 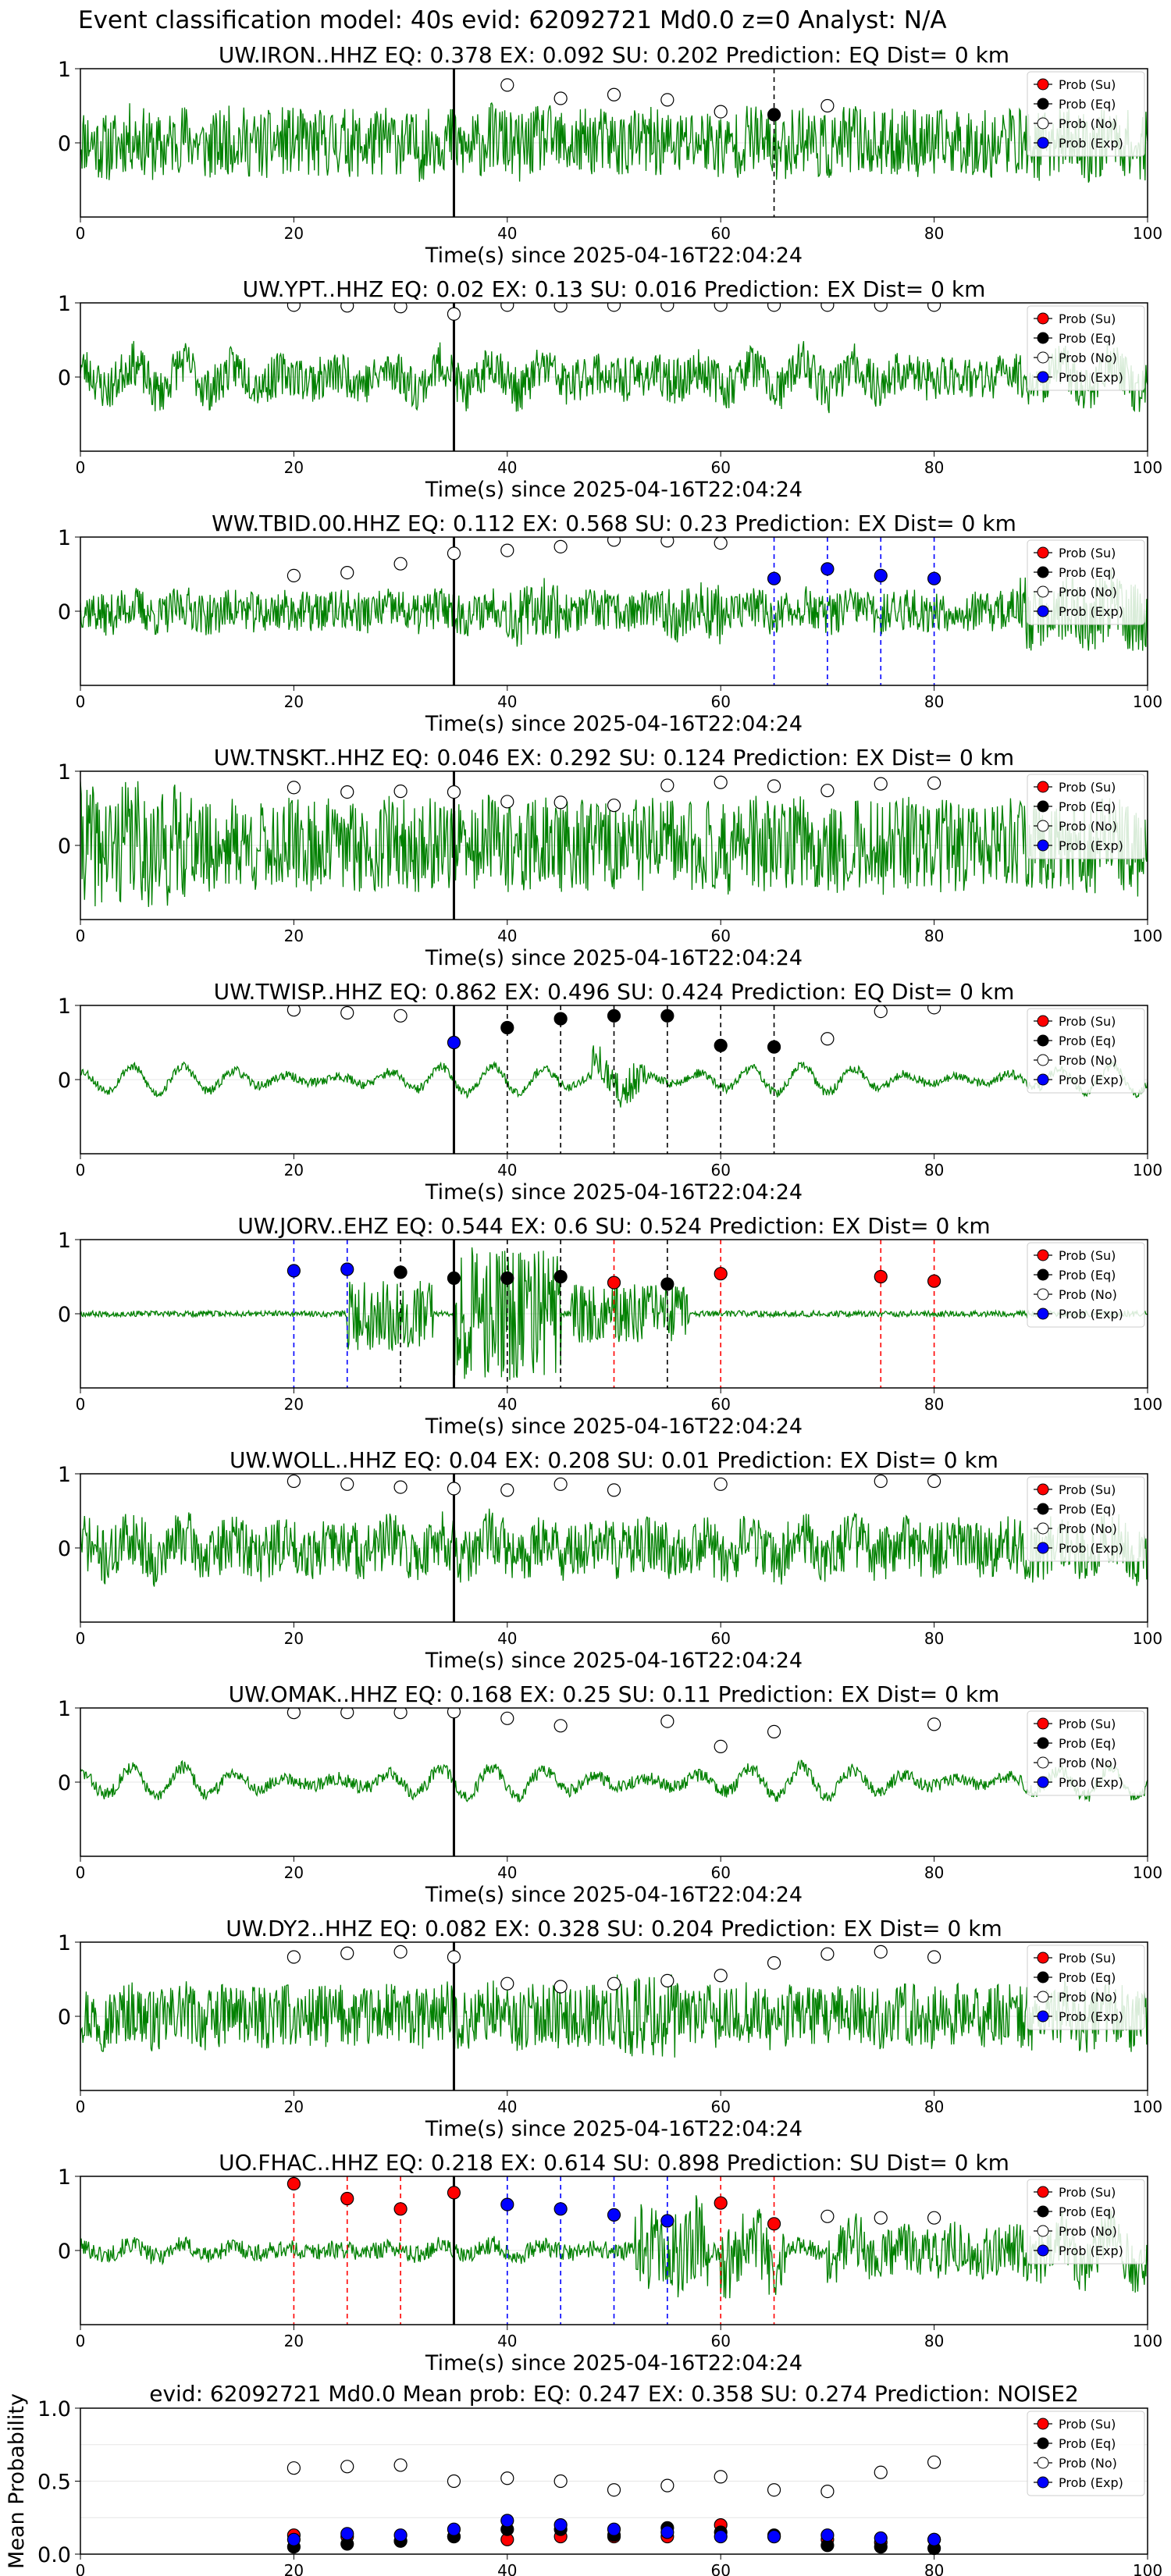 I want to click on x-tick-label: 40, so click(x=507, y=2106).